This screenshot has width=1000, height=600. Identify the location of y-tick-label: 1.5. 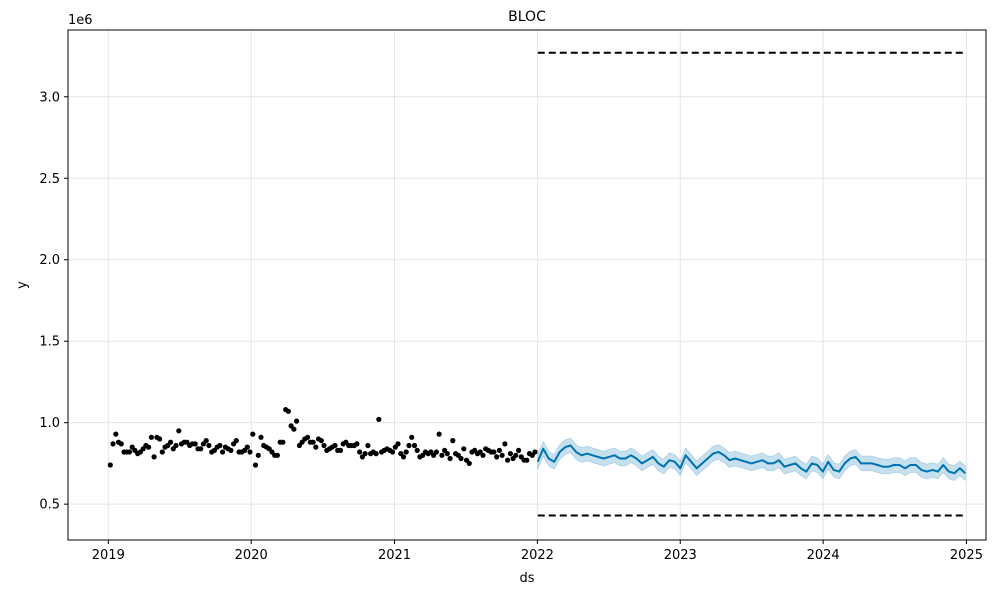
(49, 342).